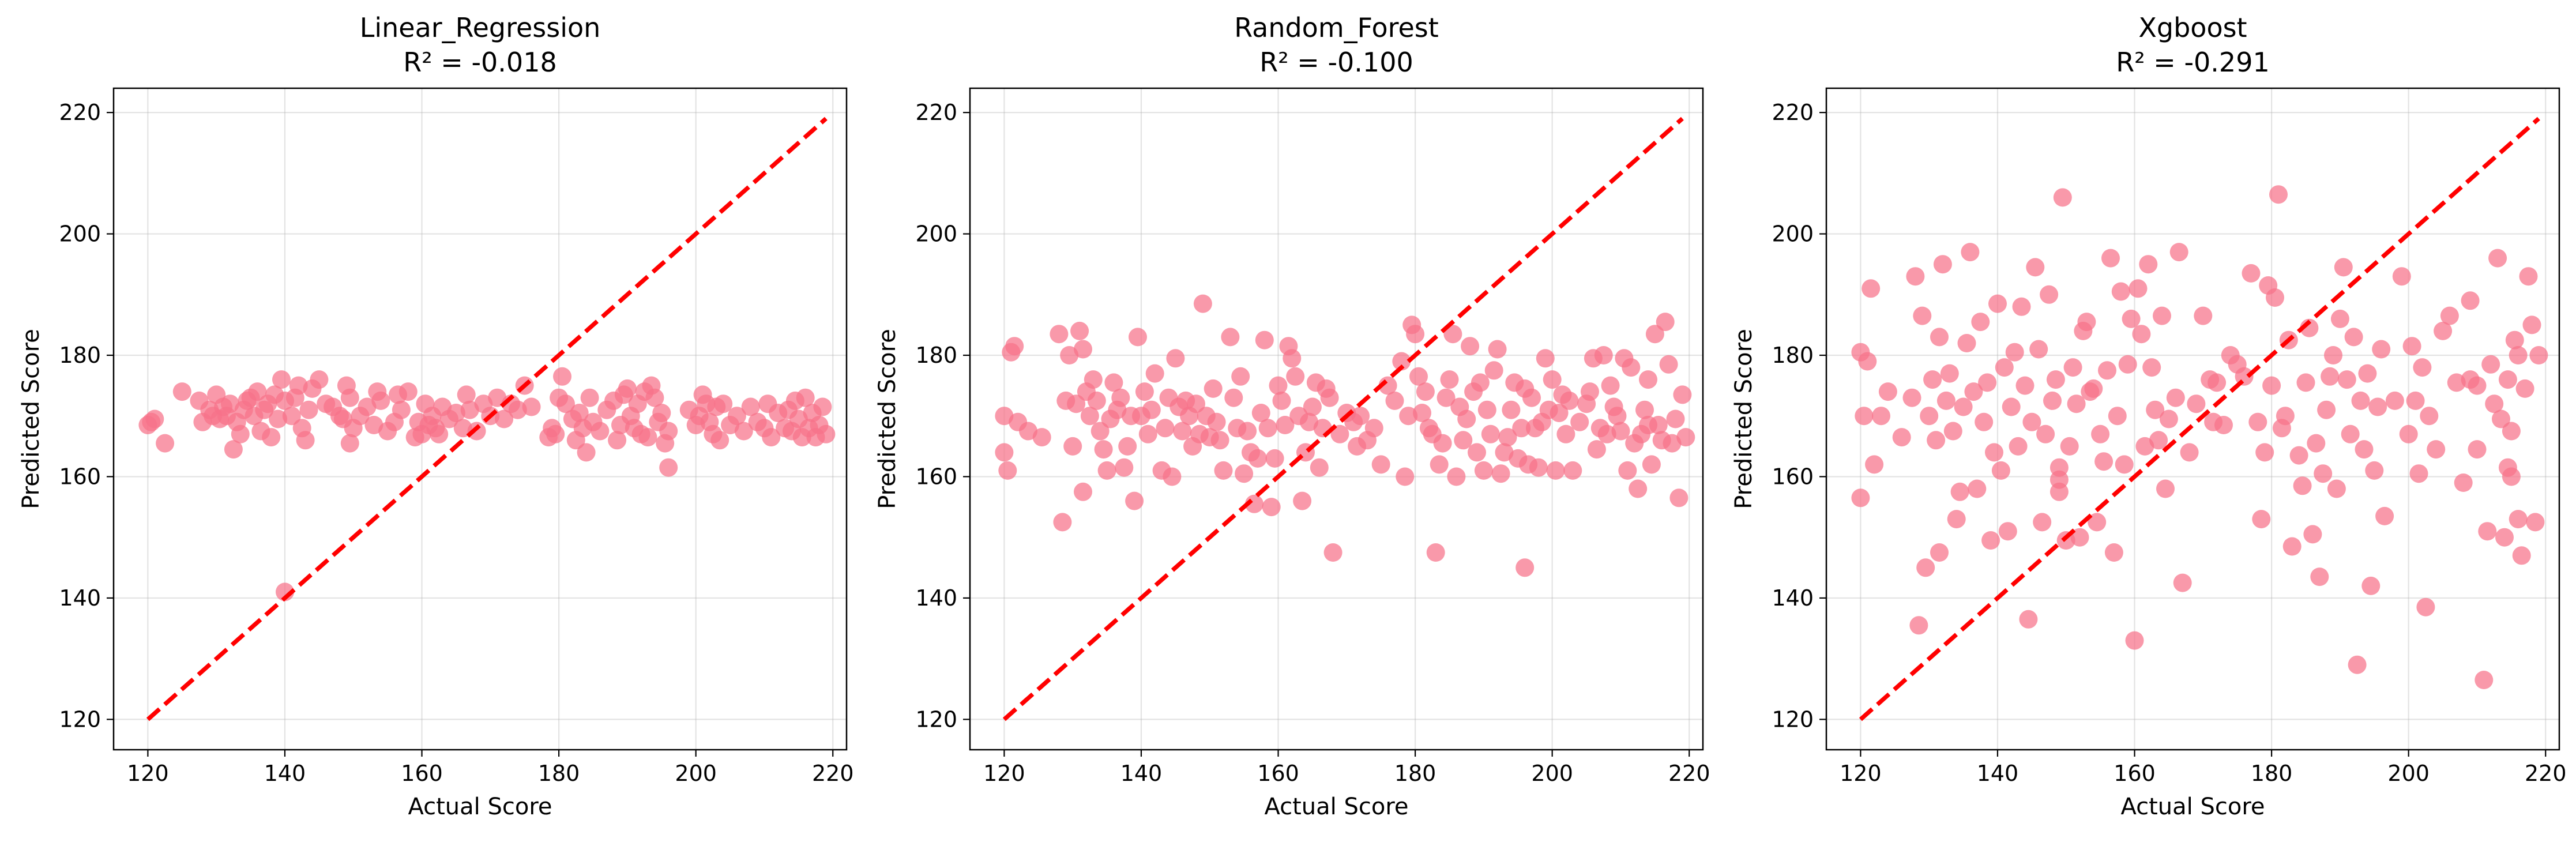 The image size is (2576, 842). Describe the element at coordinates (936, 355) in the screenshot. I see `y-tick-label: 180` at that location.